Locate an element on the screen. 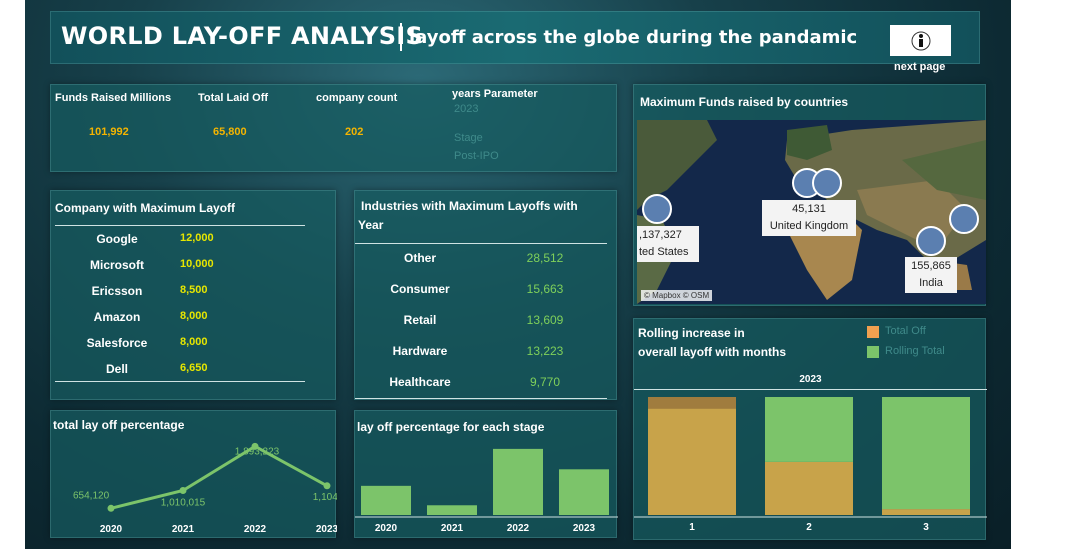 The height and width of the screenshot is (549, 1079). line-data-label: 1,010,015 is located at coordinates (183, 502).